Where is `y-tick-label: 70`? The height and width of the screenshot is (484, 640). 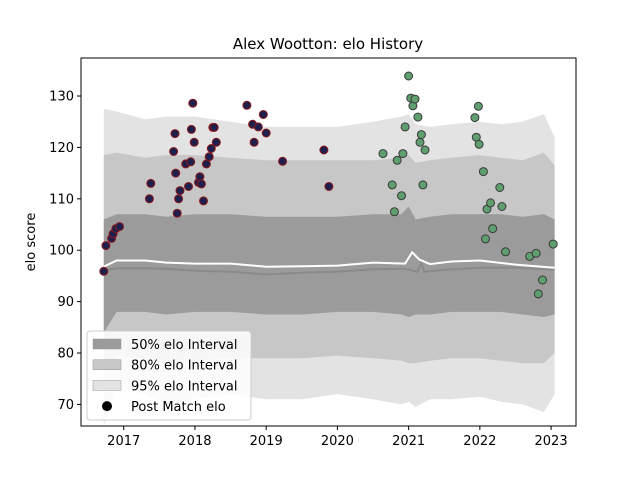
y-tick-label: 70 is located at coordinates (65, 405).